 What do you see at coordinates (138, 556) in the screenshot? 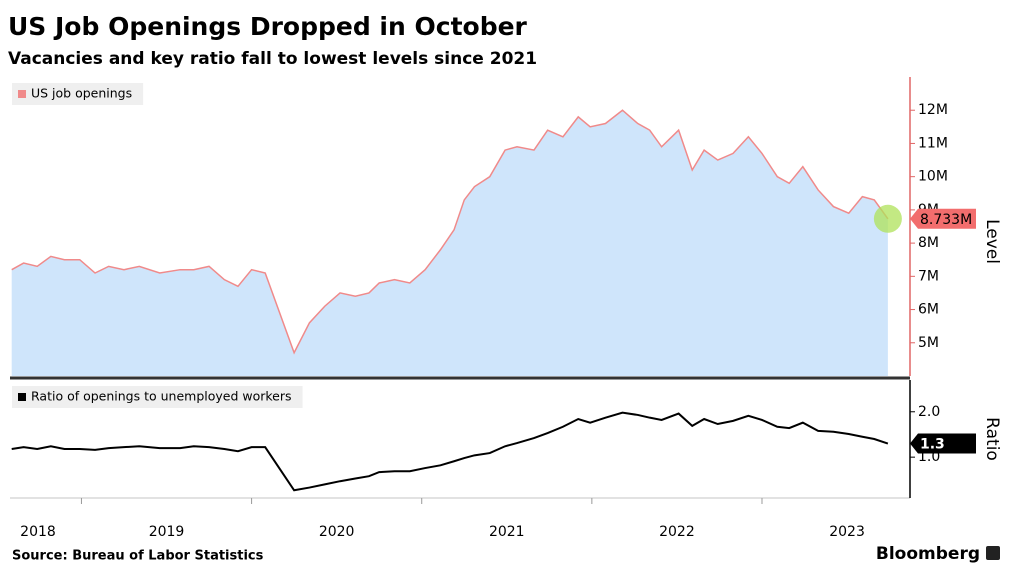
I see `source: Source: Bureau of Labor Statistics` at bounding box center [138, 556].